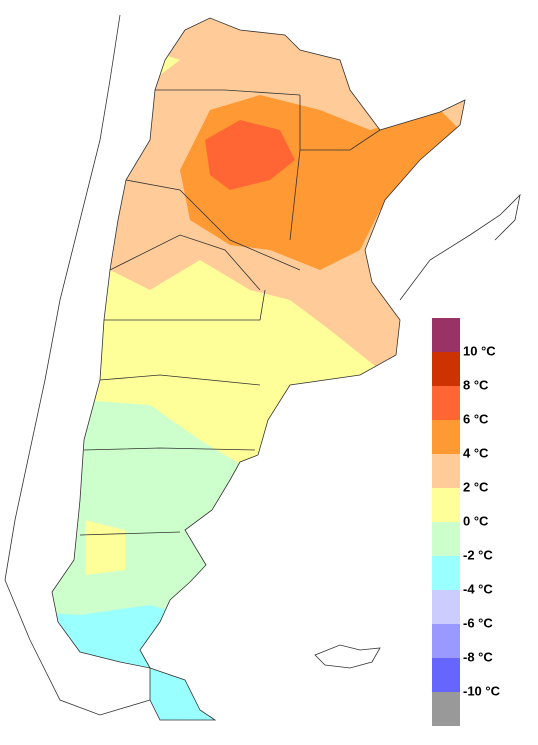  I want to click on legend-label: 2 °C, so click(476, 486).